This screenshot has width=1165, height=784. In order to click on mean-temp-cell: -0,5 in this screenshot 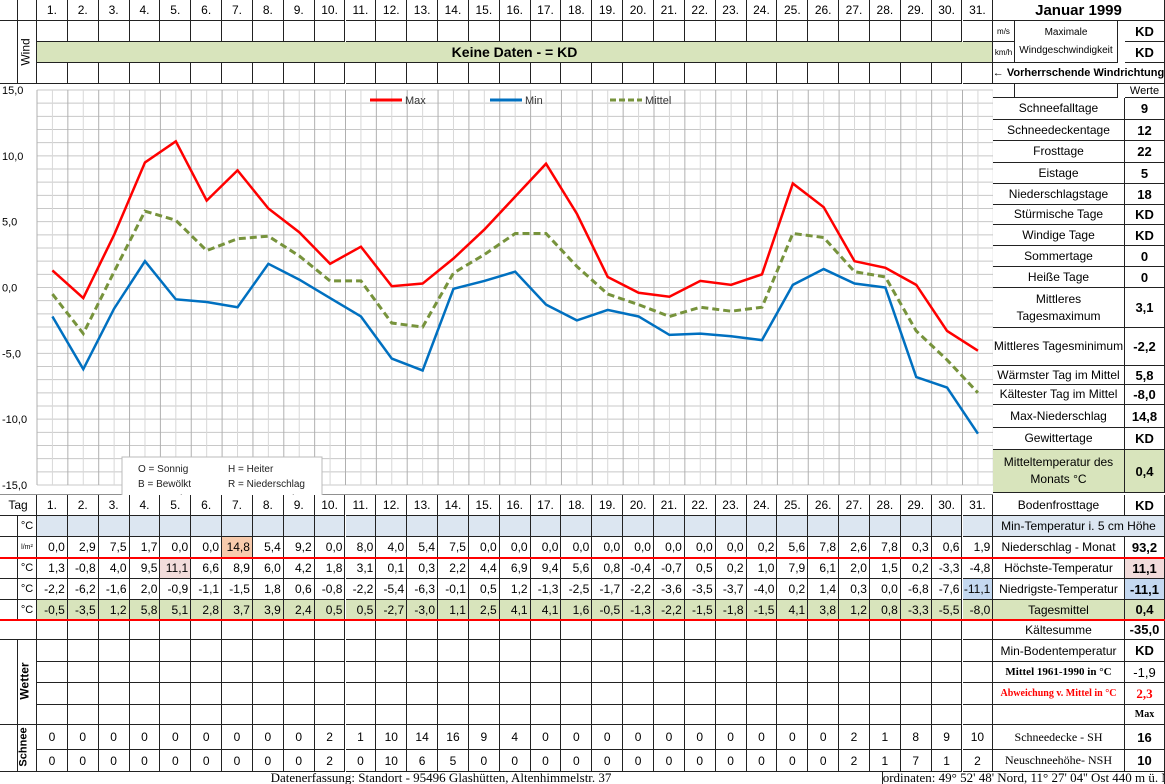, I will do `click(608, 610)`.